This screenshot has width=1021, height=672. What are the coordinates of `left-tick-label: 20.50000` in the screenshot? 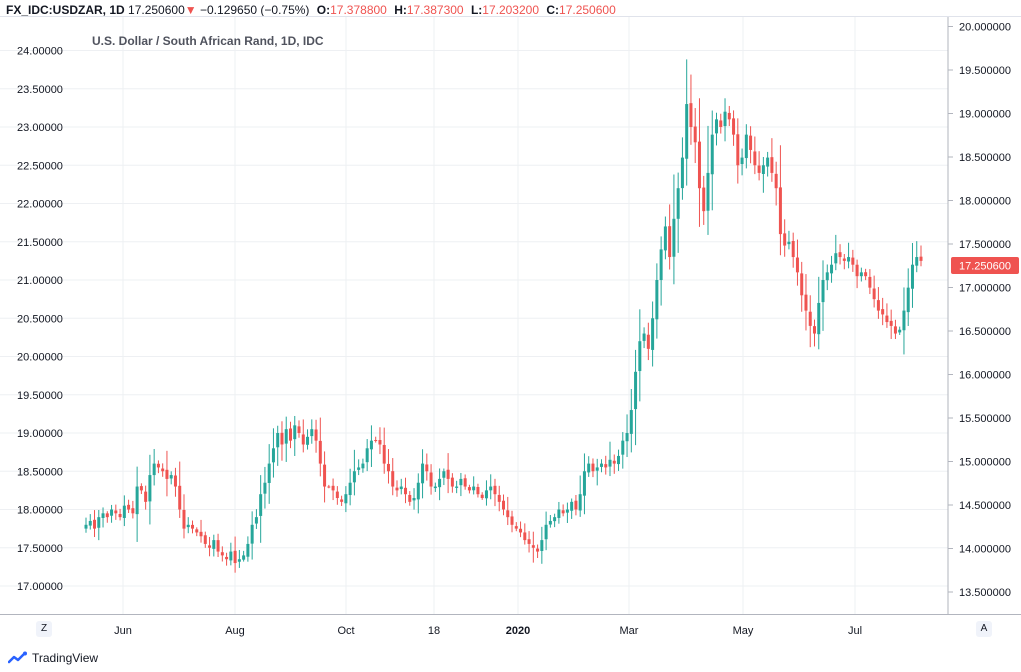 It's located at (40, 319).